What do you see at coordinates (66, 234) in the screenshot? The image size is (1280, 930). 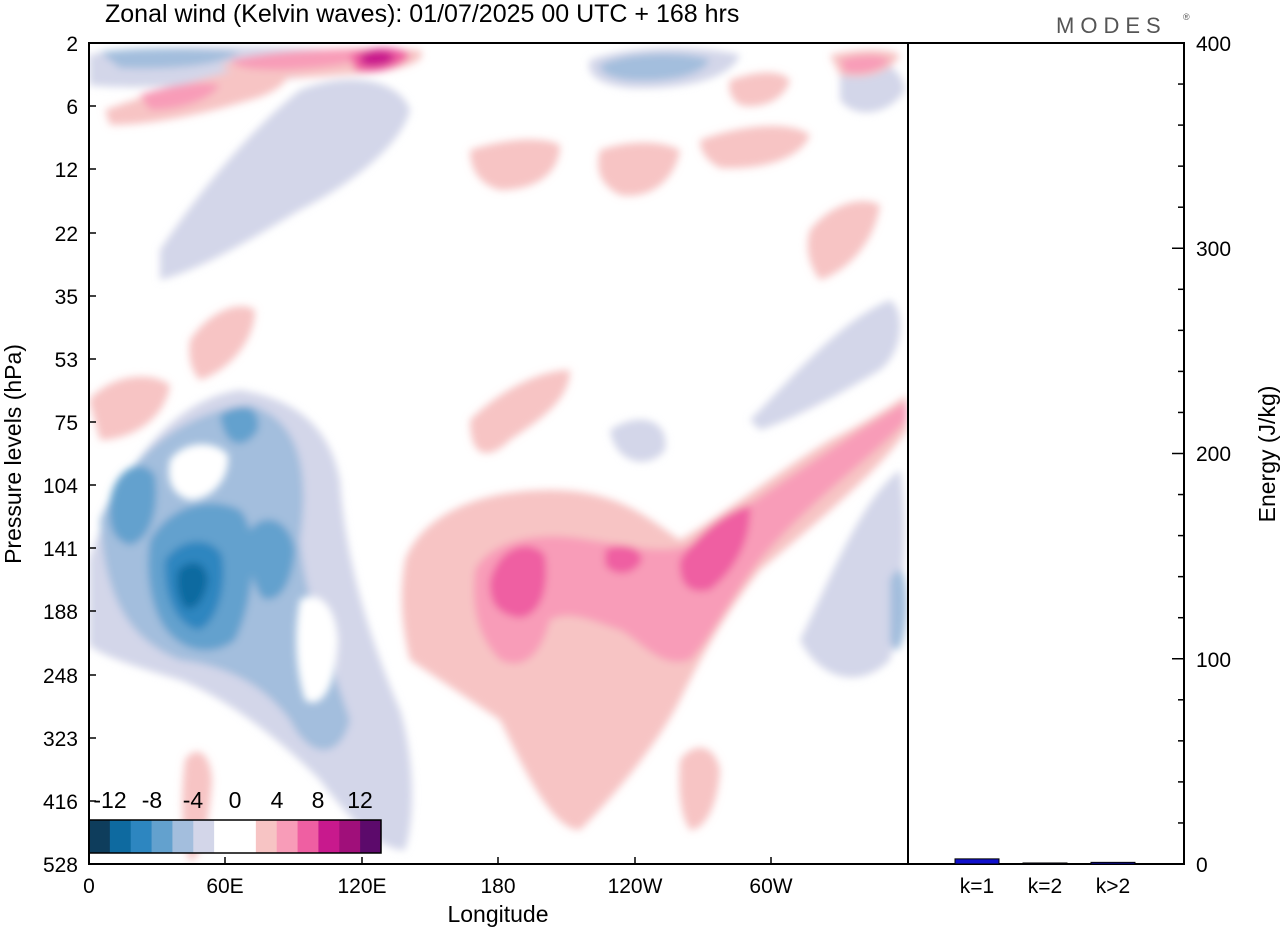 I see `pressure-tick-label: 22` at bounding box center [66, 234].